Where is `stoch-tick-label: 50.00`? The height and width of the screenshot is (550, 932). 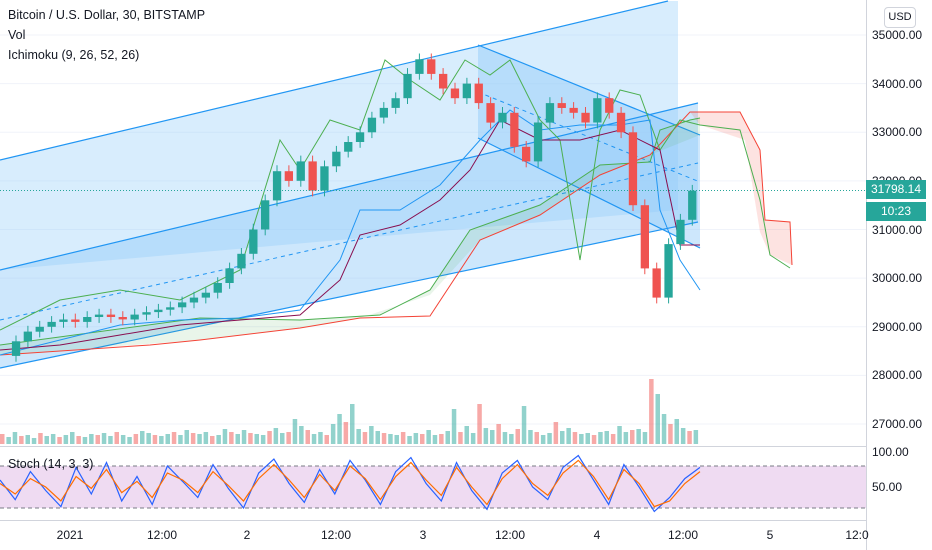 stoch-tick-label: 50.00 is located at coordinates (887, 487).